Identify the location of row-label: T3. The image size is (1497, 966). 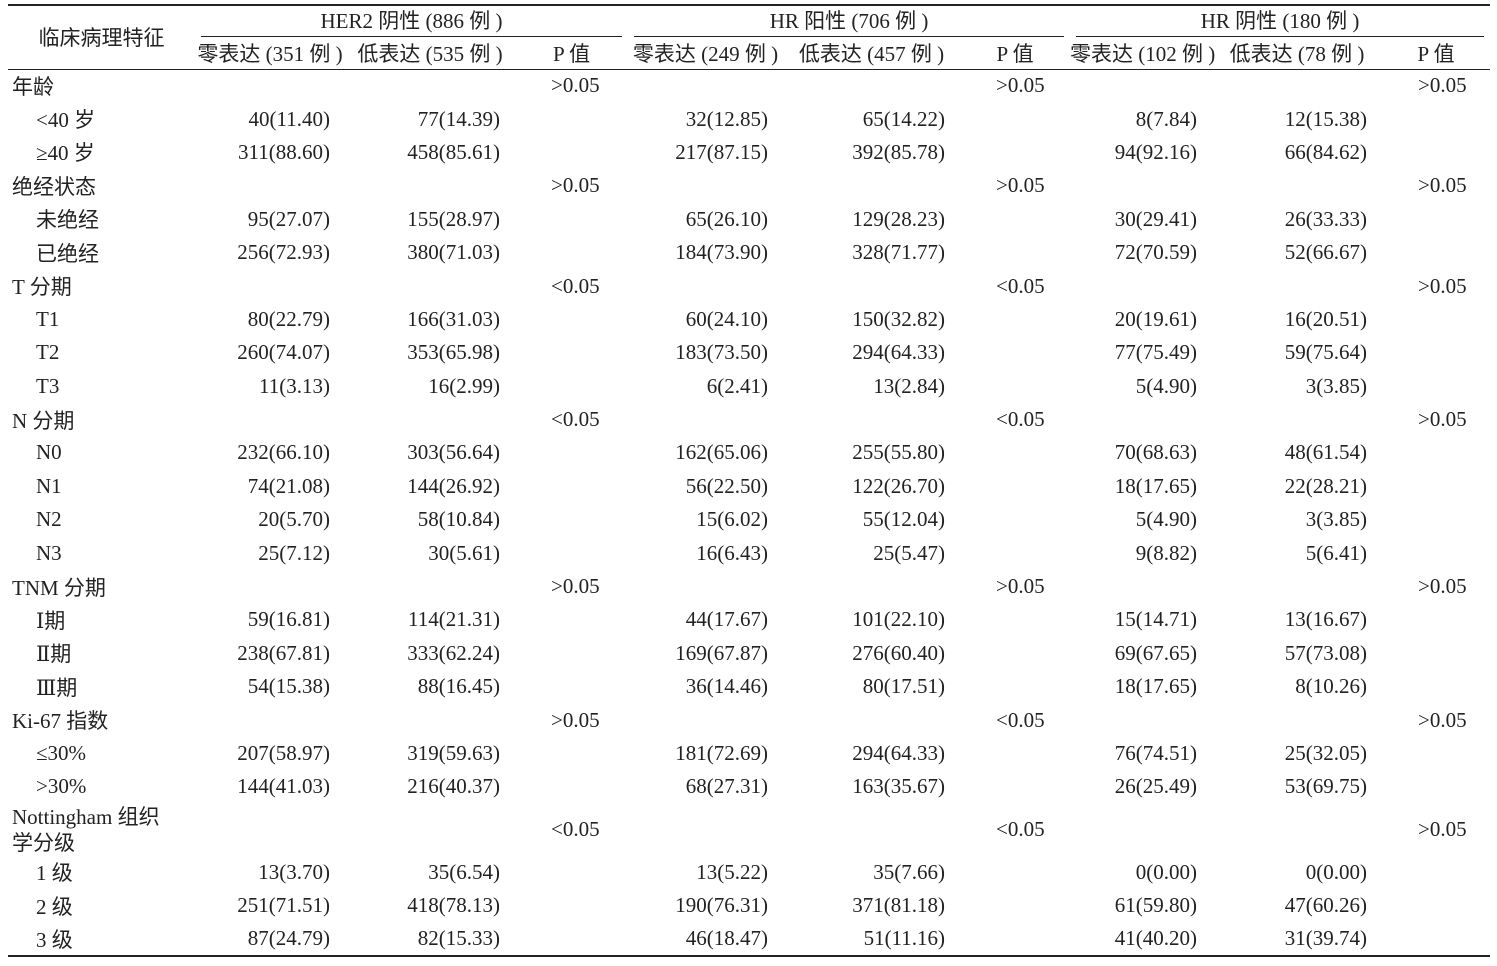
(48, 385).